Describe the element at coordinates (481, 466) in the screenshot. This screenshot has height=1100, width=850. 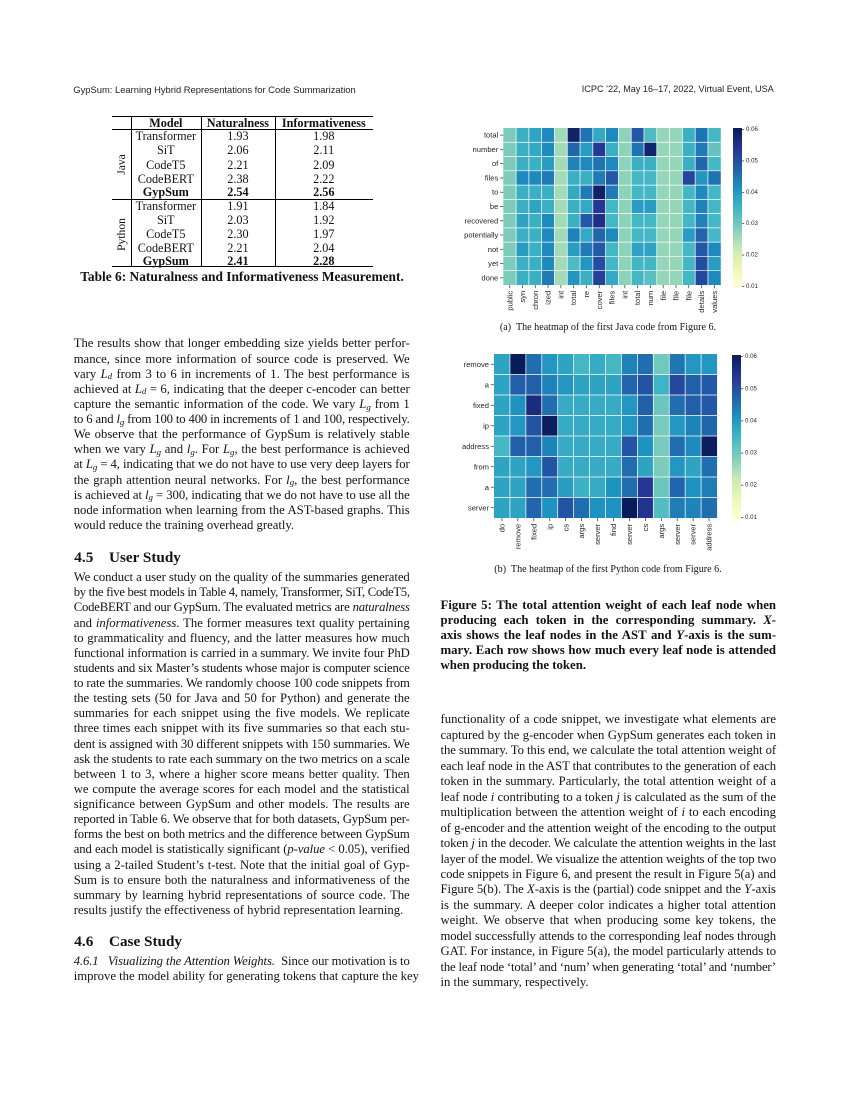
I see `svg-text: from` at that location.